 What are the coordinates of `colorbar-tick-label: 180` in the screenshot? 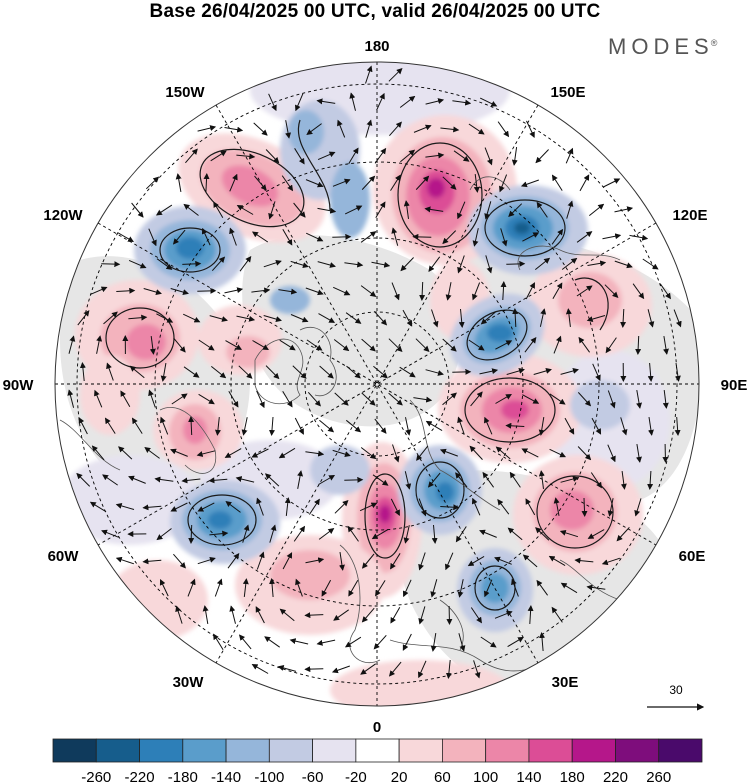 It's located at (572, 776).